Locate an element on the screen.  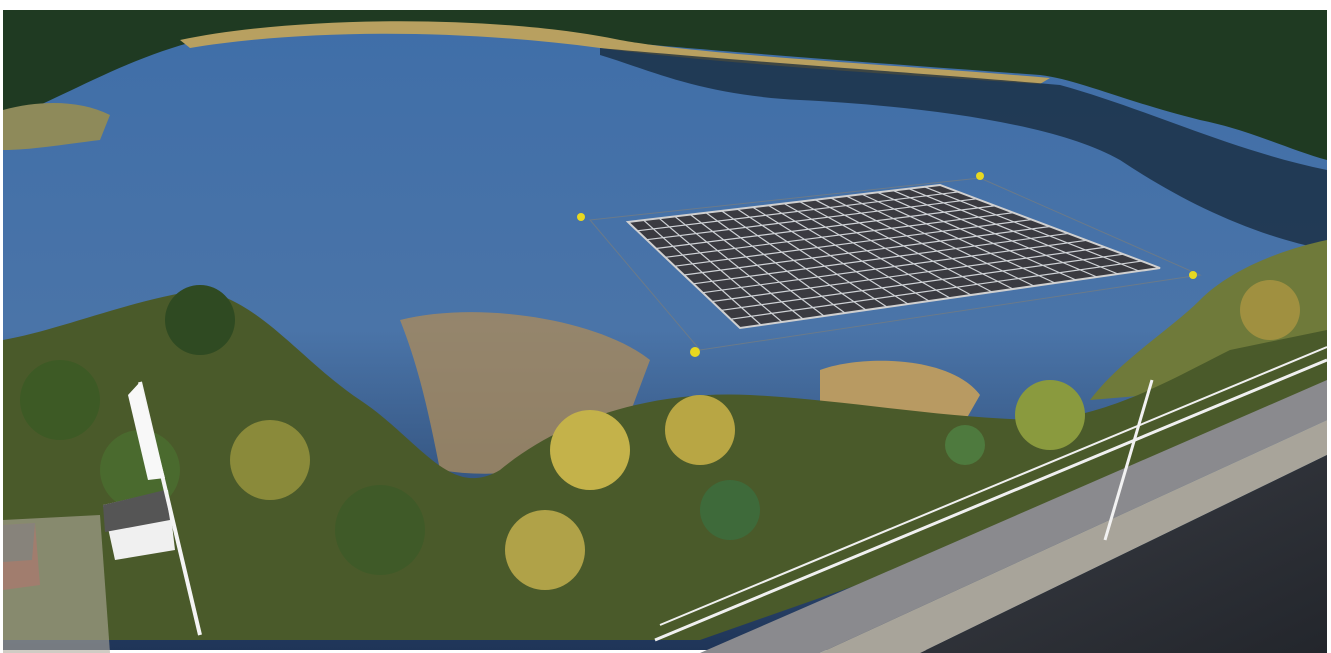
buoys is located at coordinates (887, 264).